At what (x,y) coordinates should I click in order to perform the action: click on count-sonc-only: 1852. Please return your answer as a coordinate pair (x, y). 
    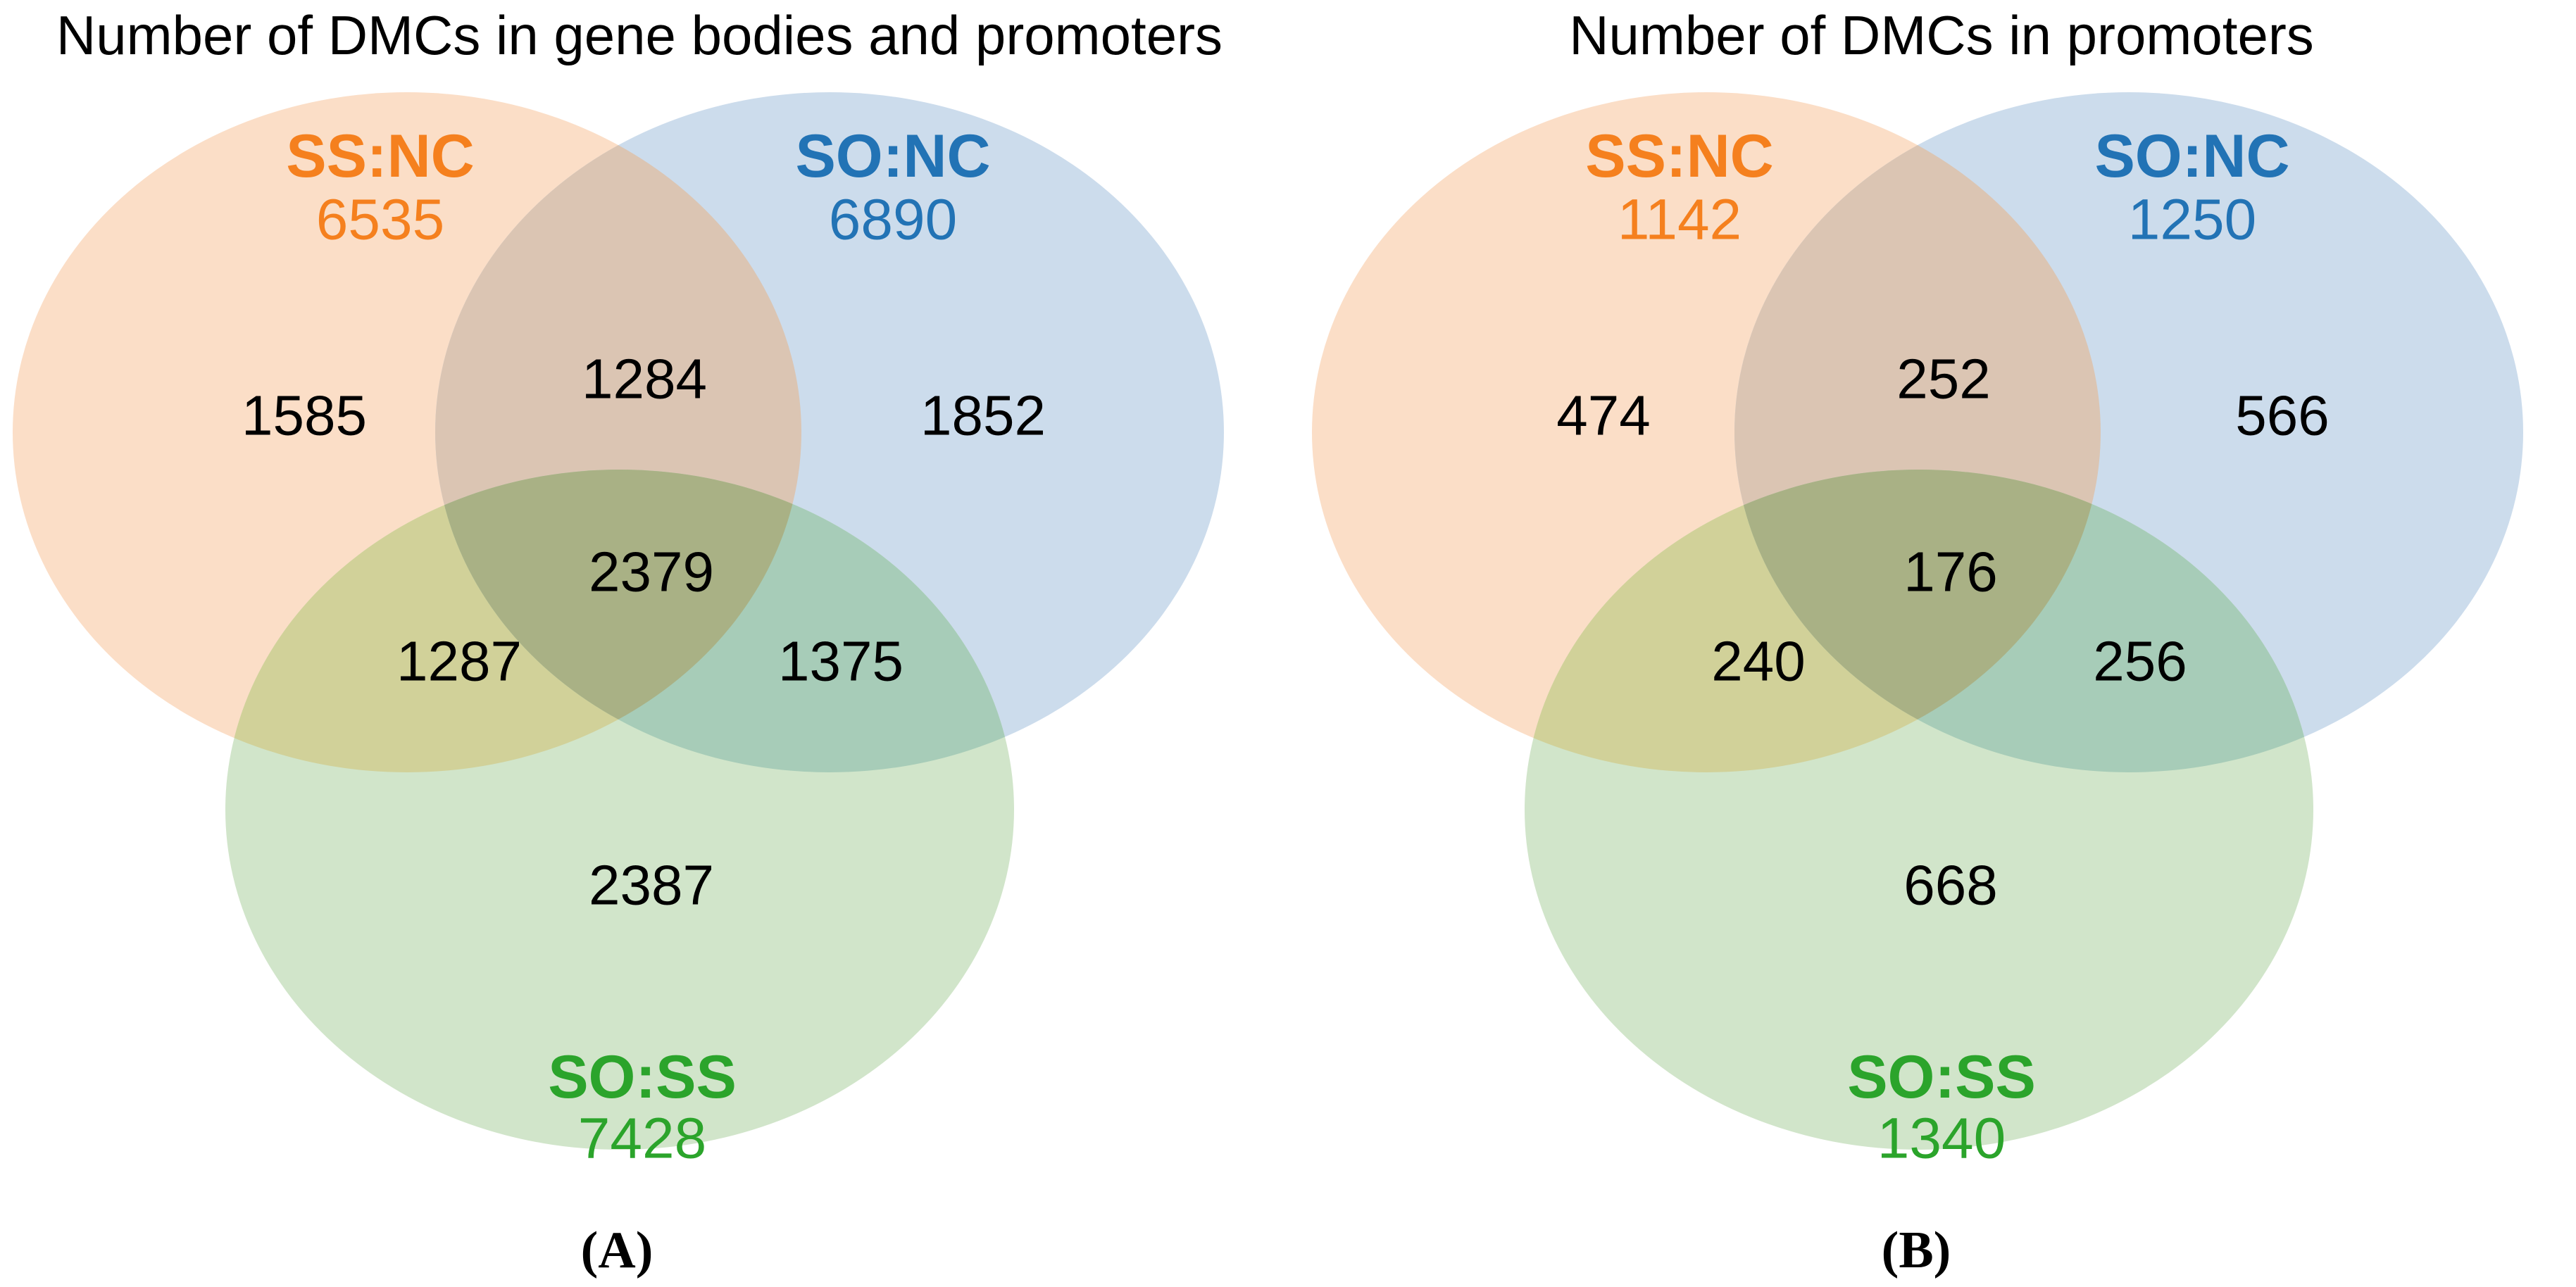
    Looking at the image, I should click on (983, 415).